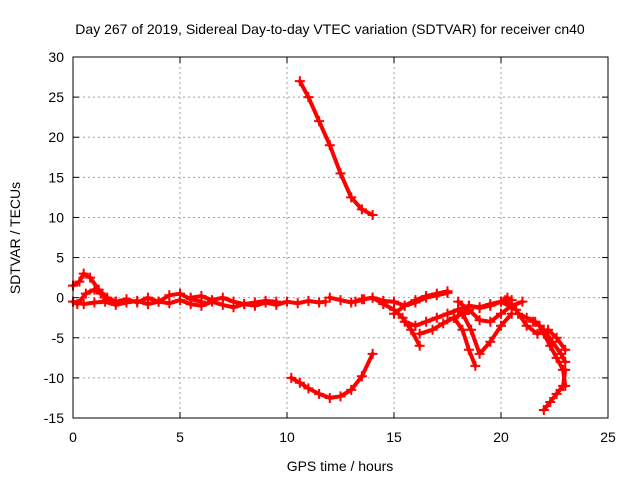 This screenshot has height=480, width=640. What do you see at coordinates (340, 466) in the screenshot?
I see `x-axis-title: GPS time / hours` at bounding box center [340, 466].